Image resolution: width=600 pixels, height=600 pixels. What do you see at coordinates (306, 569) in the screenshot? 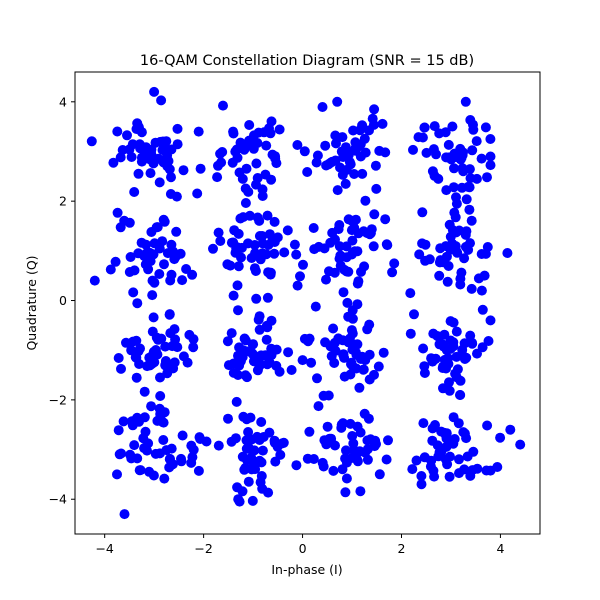
I see `x-axis-label: In-phase (I)` at bounding box center [306, 569].